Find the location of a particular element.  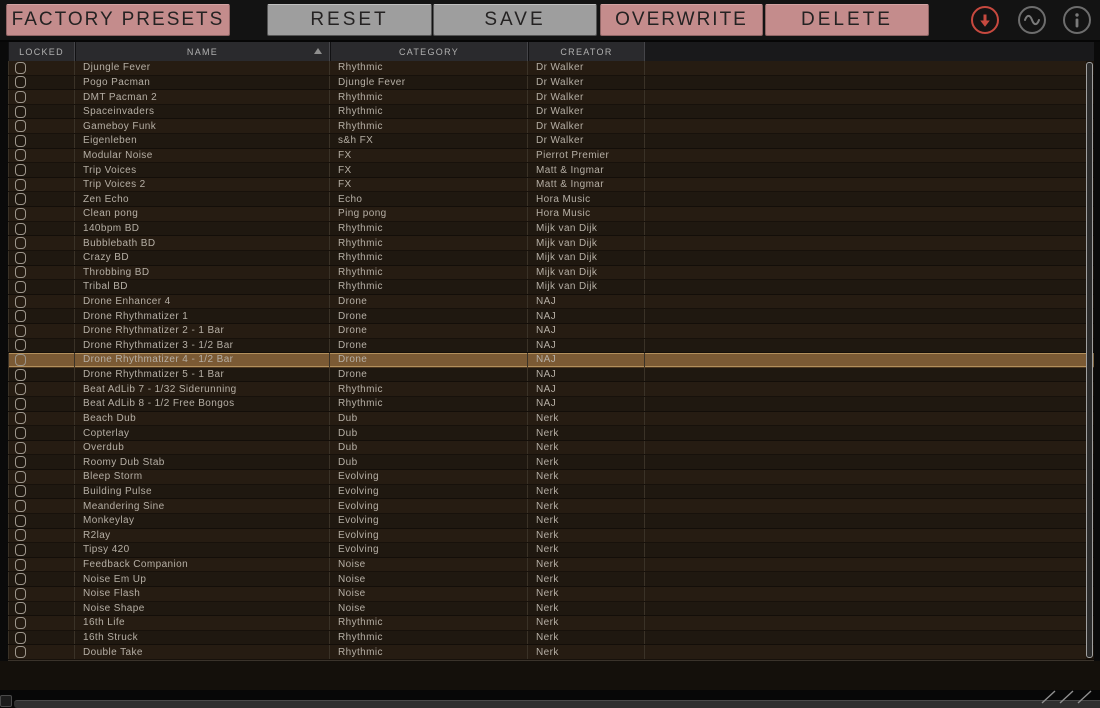

table-row: Clean pong Ping pong Hora Music is located at coordinates (551, 214).